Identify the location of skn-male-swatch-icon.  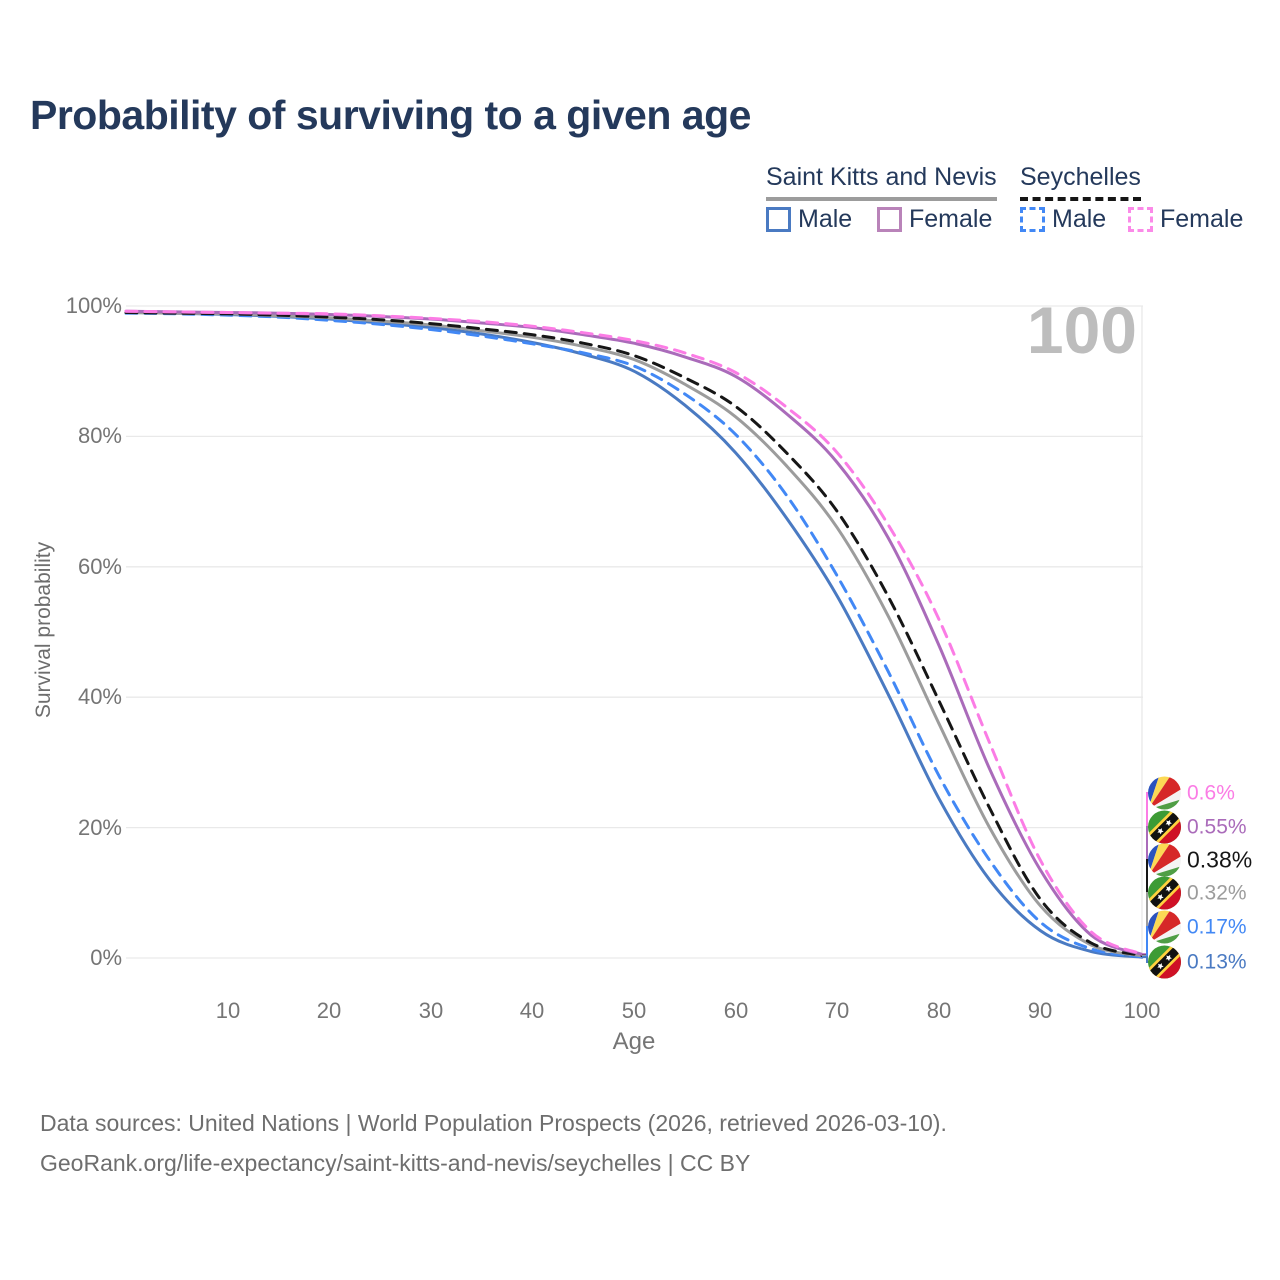
(778, 219).